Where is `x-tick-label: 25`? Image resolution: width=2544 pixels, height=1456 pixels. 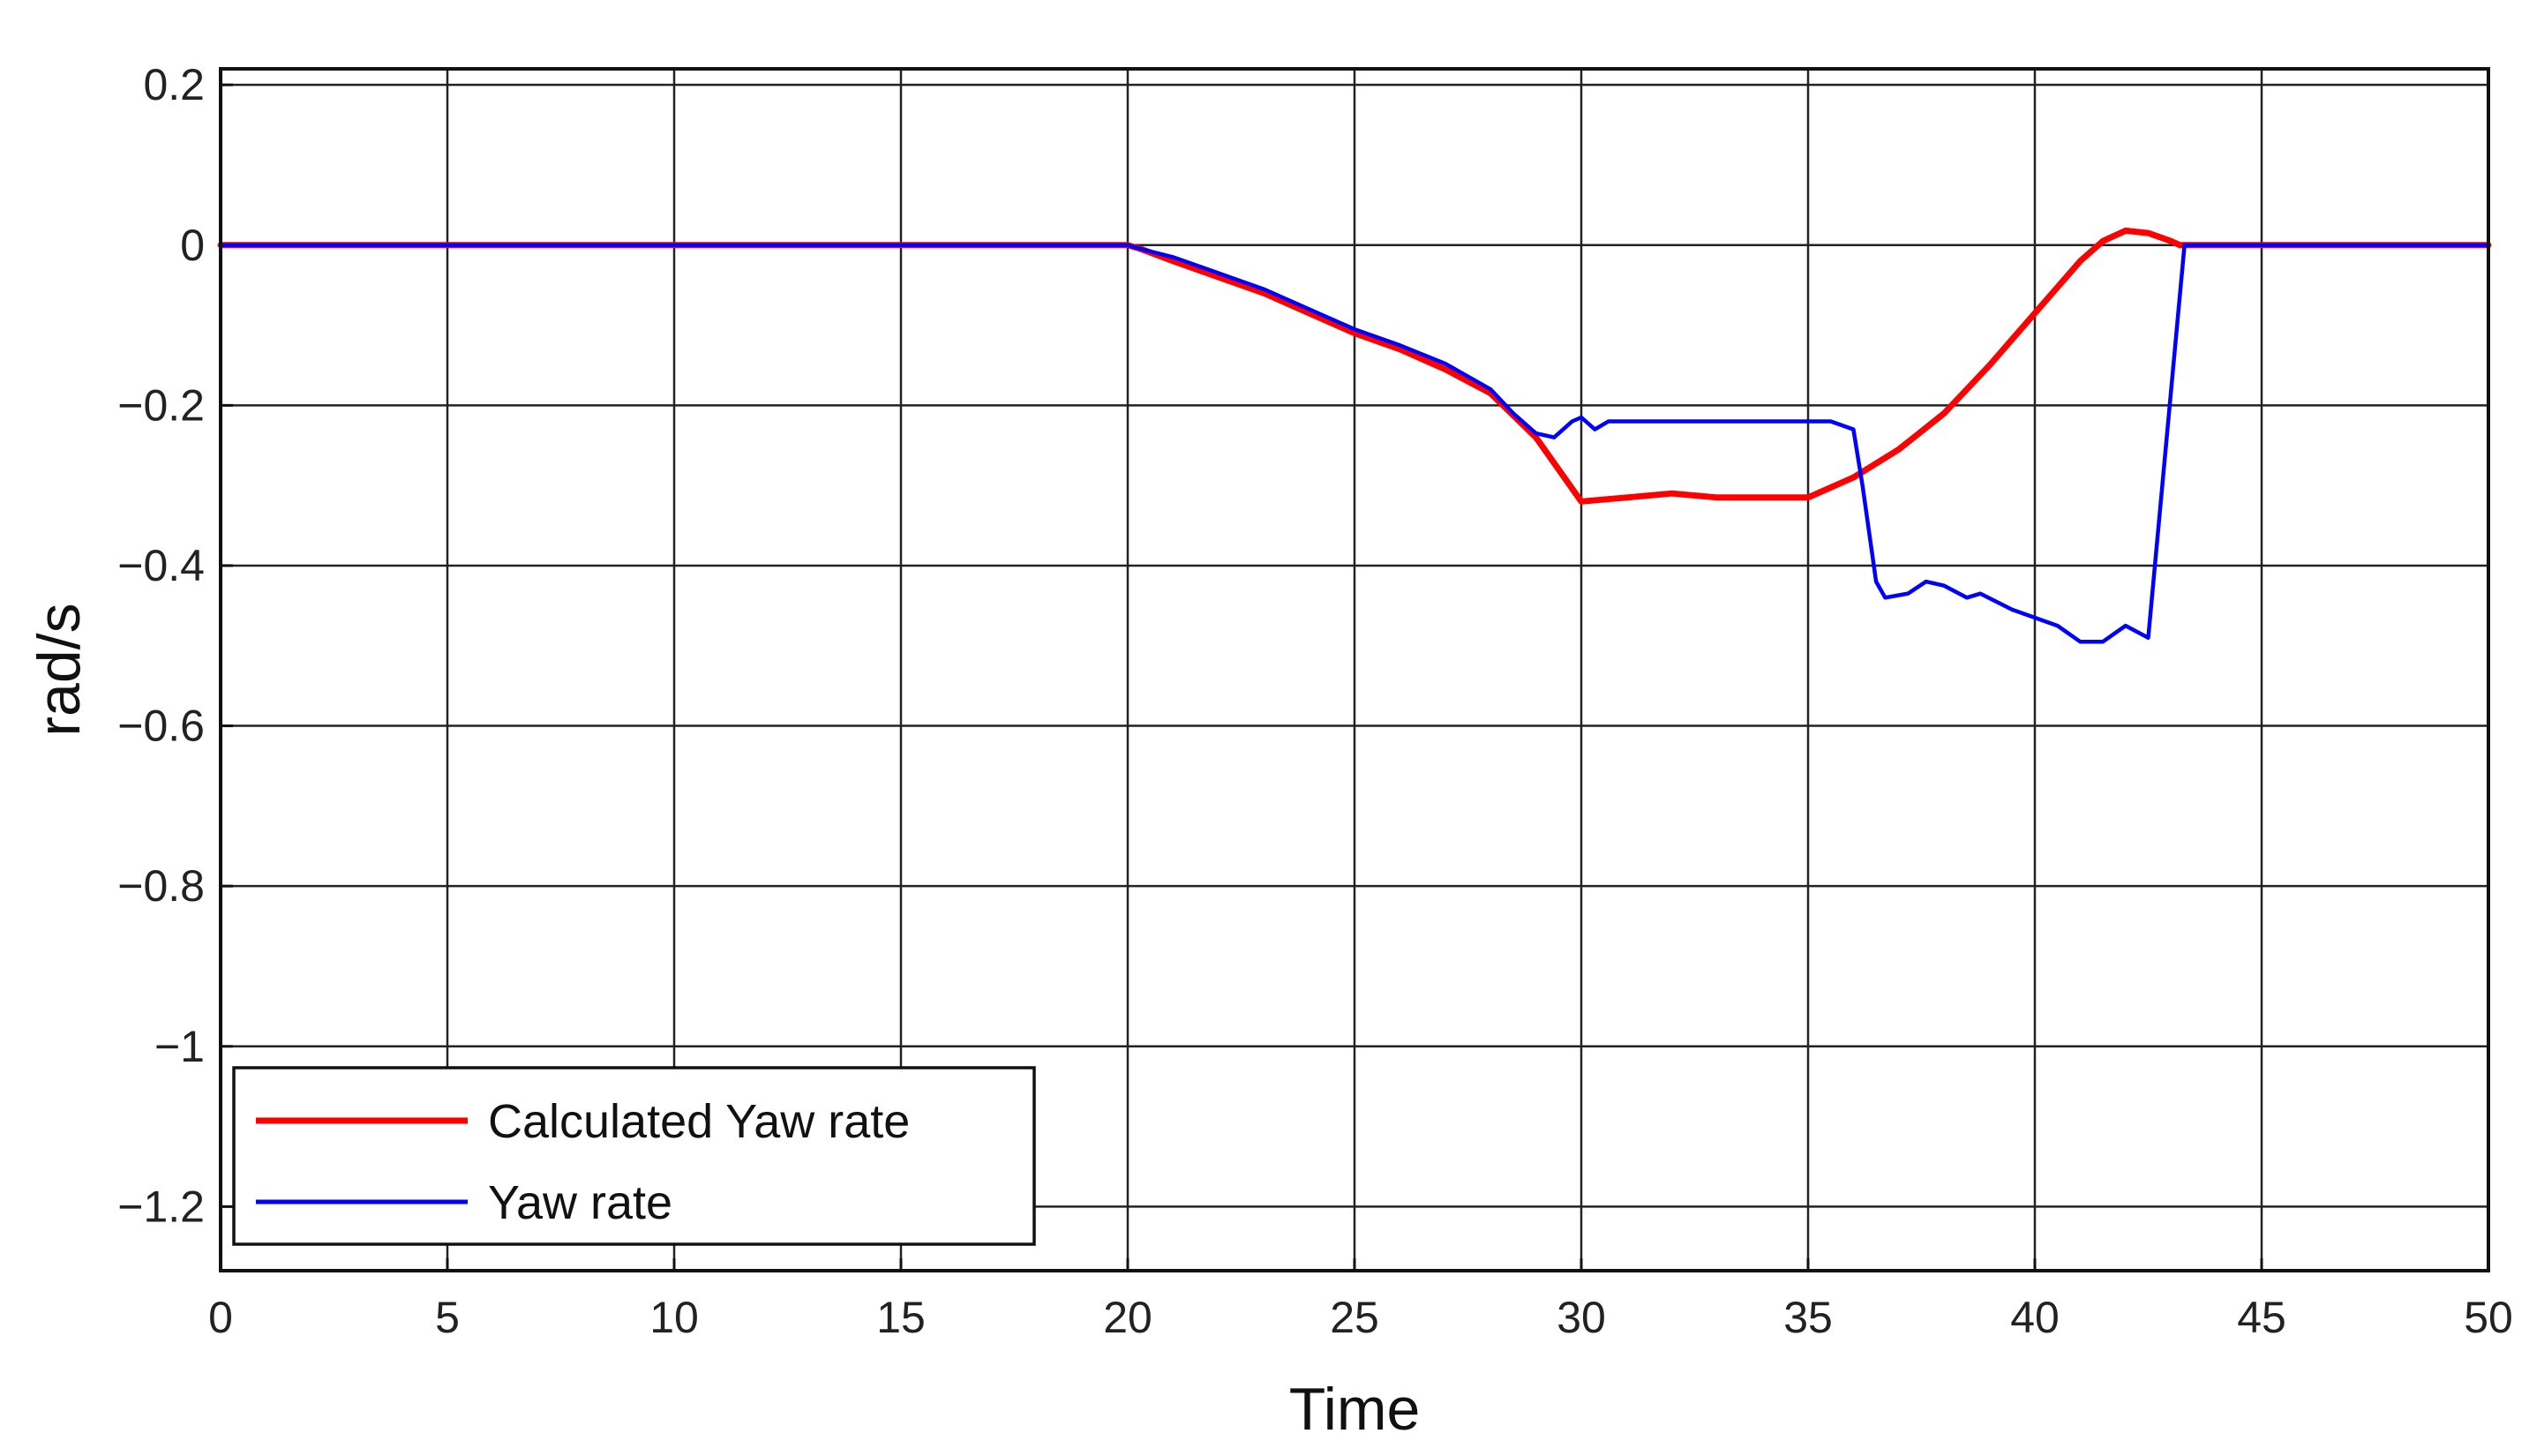
x-tick-label: 25 is located at coordinates (1354, 1317).